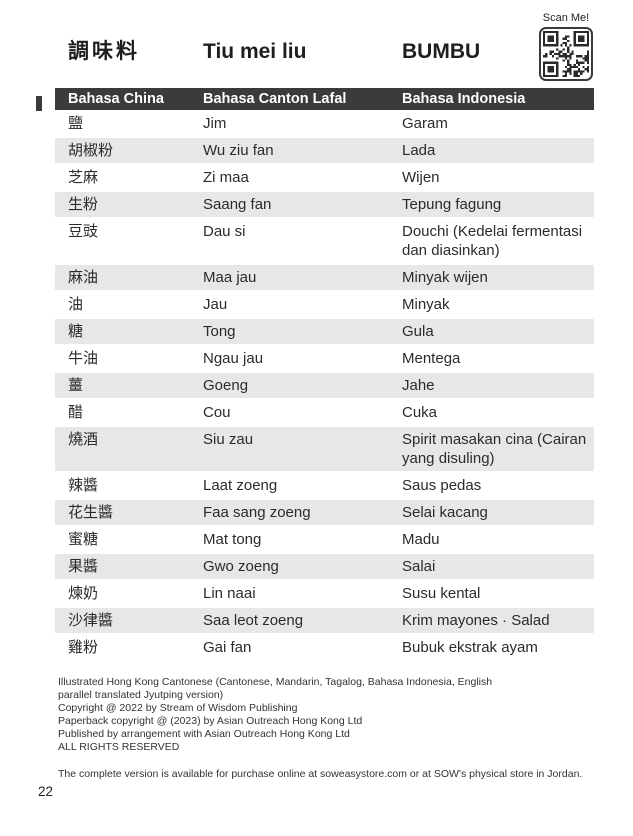 The image size is (633, 836). I want to click on cell-canton: Faa sang zoeng, so click(257, 512).